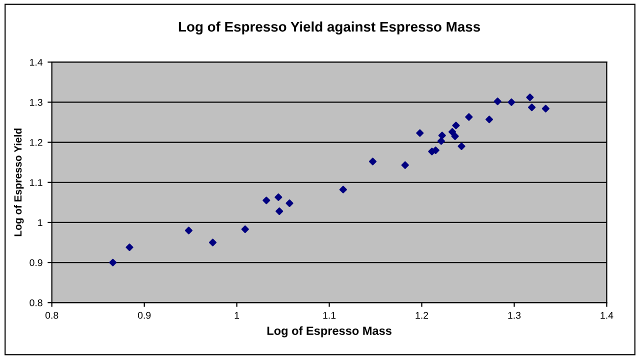 The height and width of the screenshot is (359, 640). I want to click on x-tick-label: 0.8, so click(51, 315).